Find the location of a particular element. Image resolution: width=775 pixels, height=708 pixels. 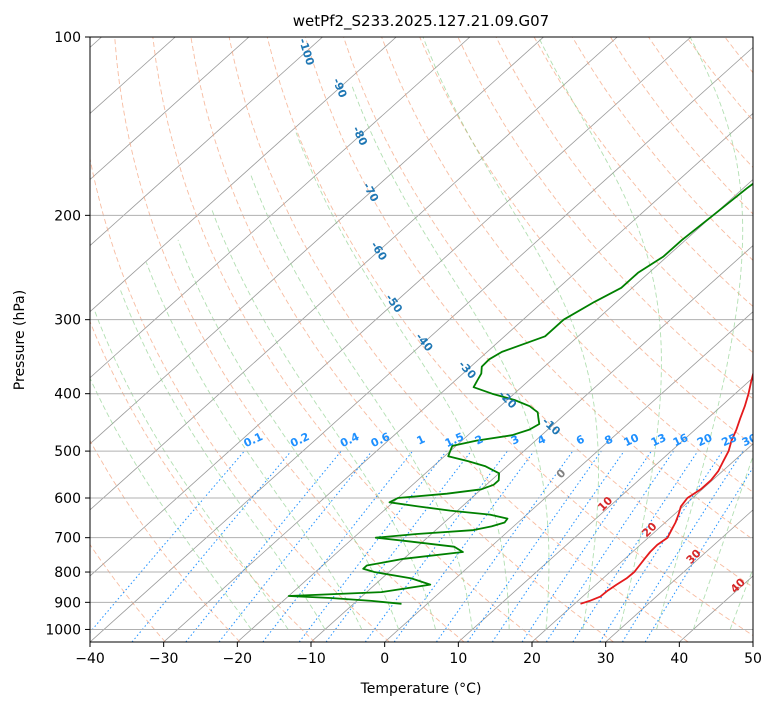

x-axis-ticks: −40 −30 −20 −10 0 10 20 30 40 50 is located at coordinates (418, 654).